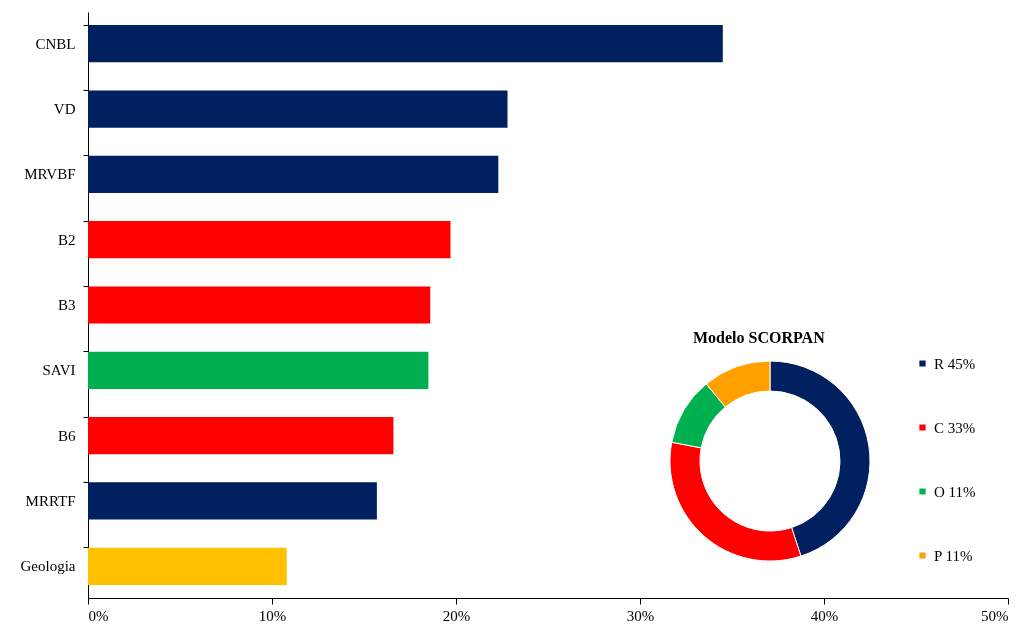  What do you see at coordinates (64, 109) in the screenshot?
I see `y-tick-label: VD` at bounding box center [64, 109].